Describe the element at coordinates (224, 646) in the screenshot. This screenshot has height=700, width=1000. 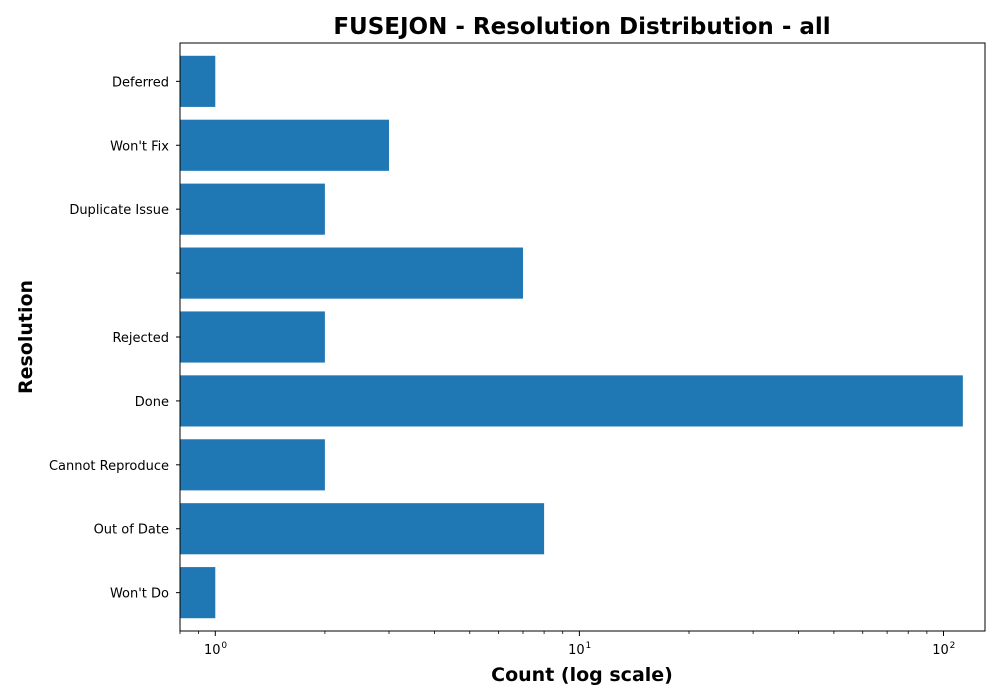
I see `x-tick-exponent: 0` at that location.